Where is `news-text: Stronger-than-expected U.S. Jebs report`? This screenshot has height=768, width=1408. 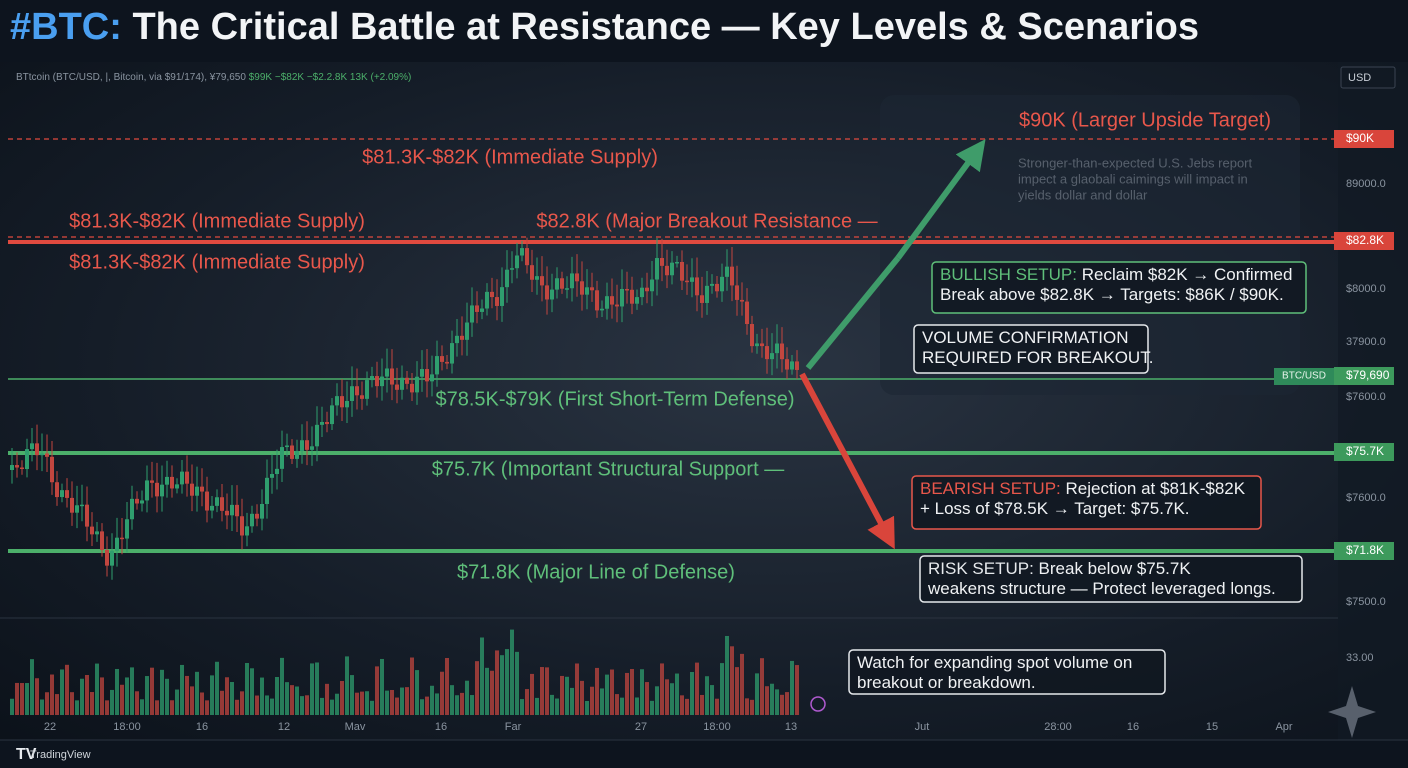 news-text: Stronger-than-expected U.S. Jebs report is located at coordinates (1135, 162).